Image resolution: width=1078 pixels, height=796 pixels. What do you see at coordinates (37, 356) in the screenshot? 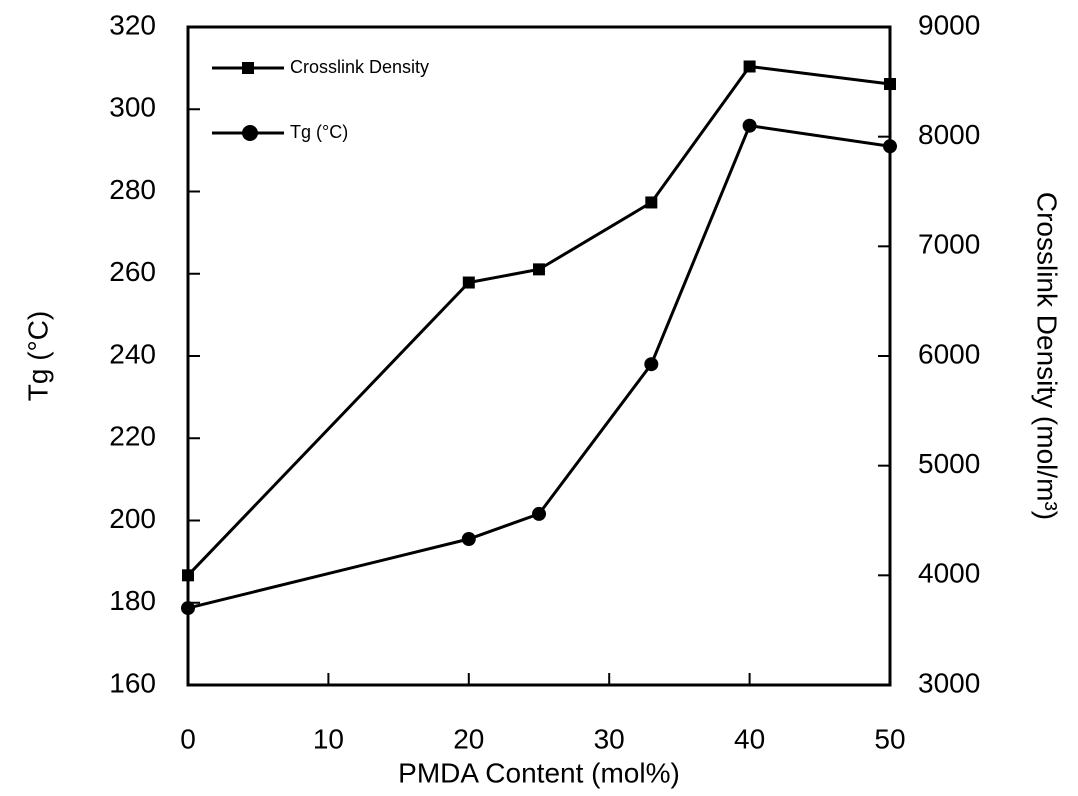
I see `y-axis-label: Tg (°C)` at bounding box center [37, 356].